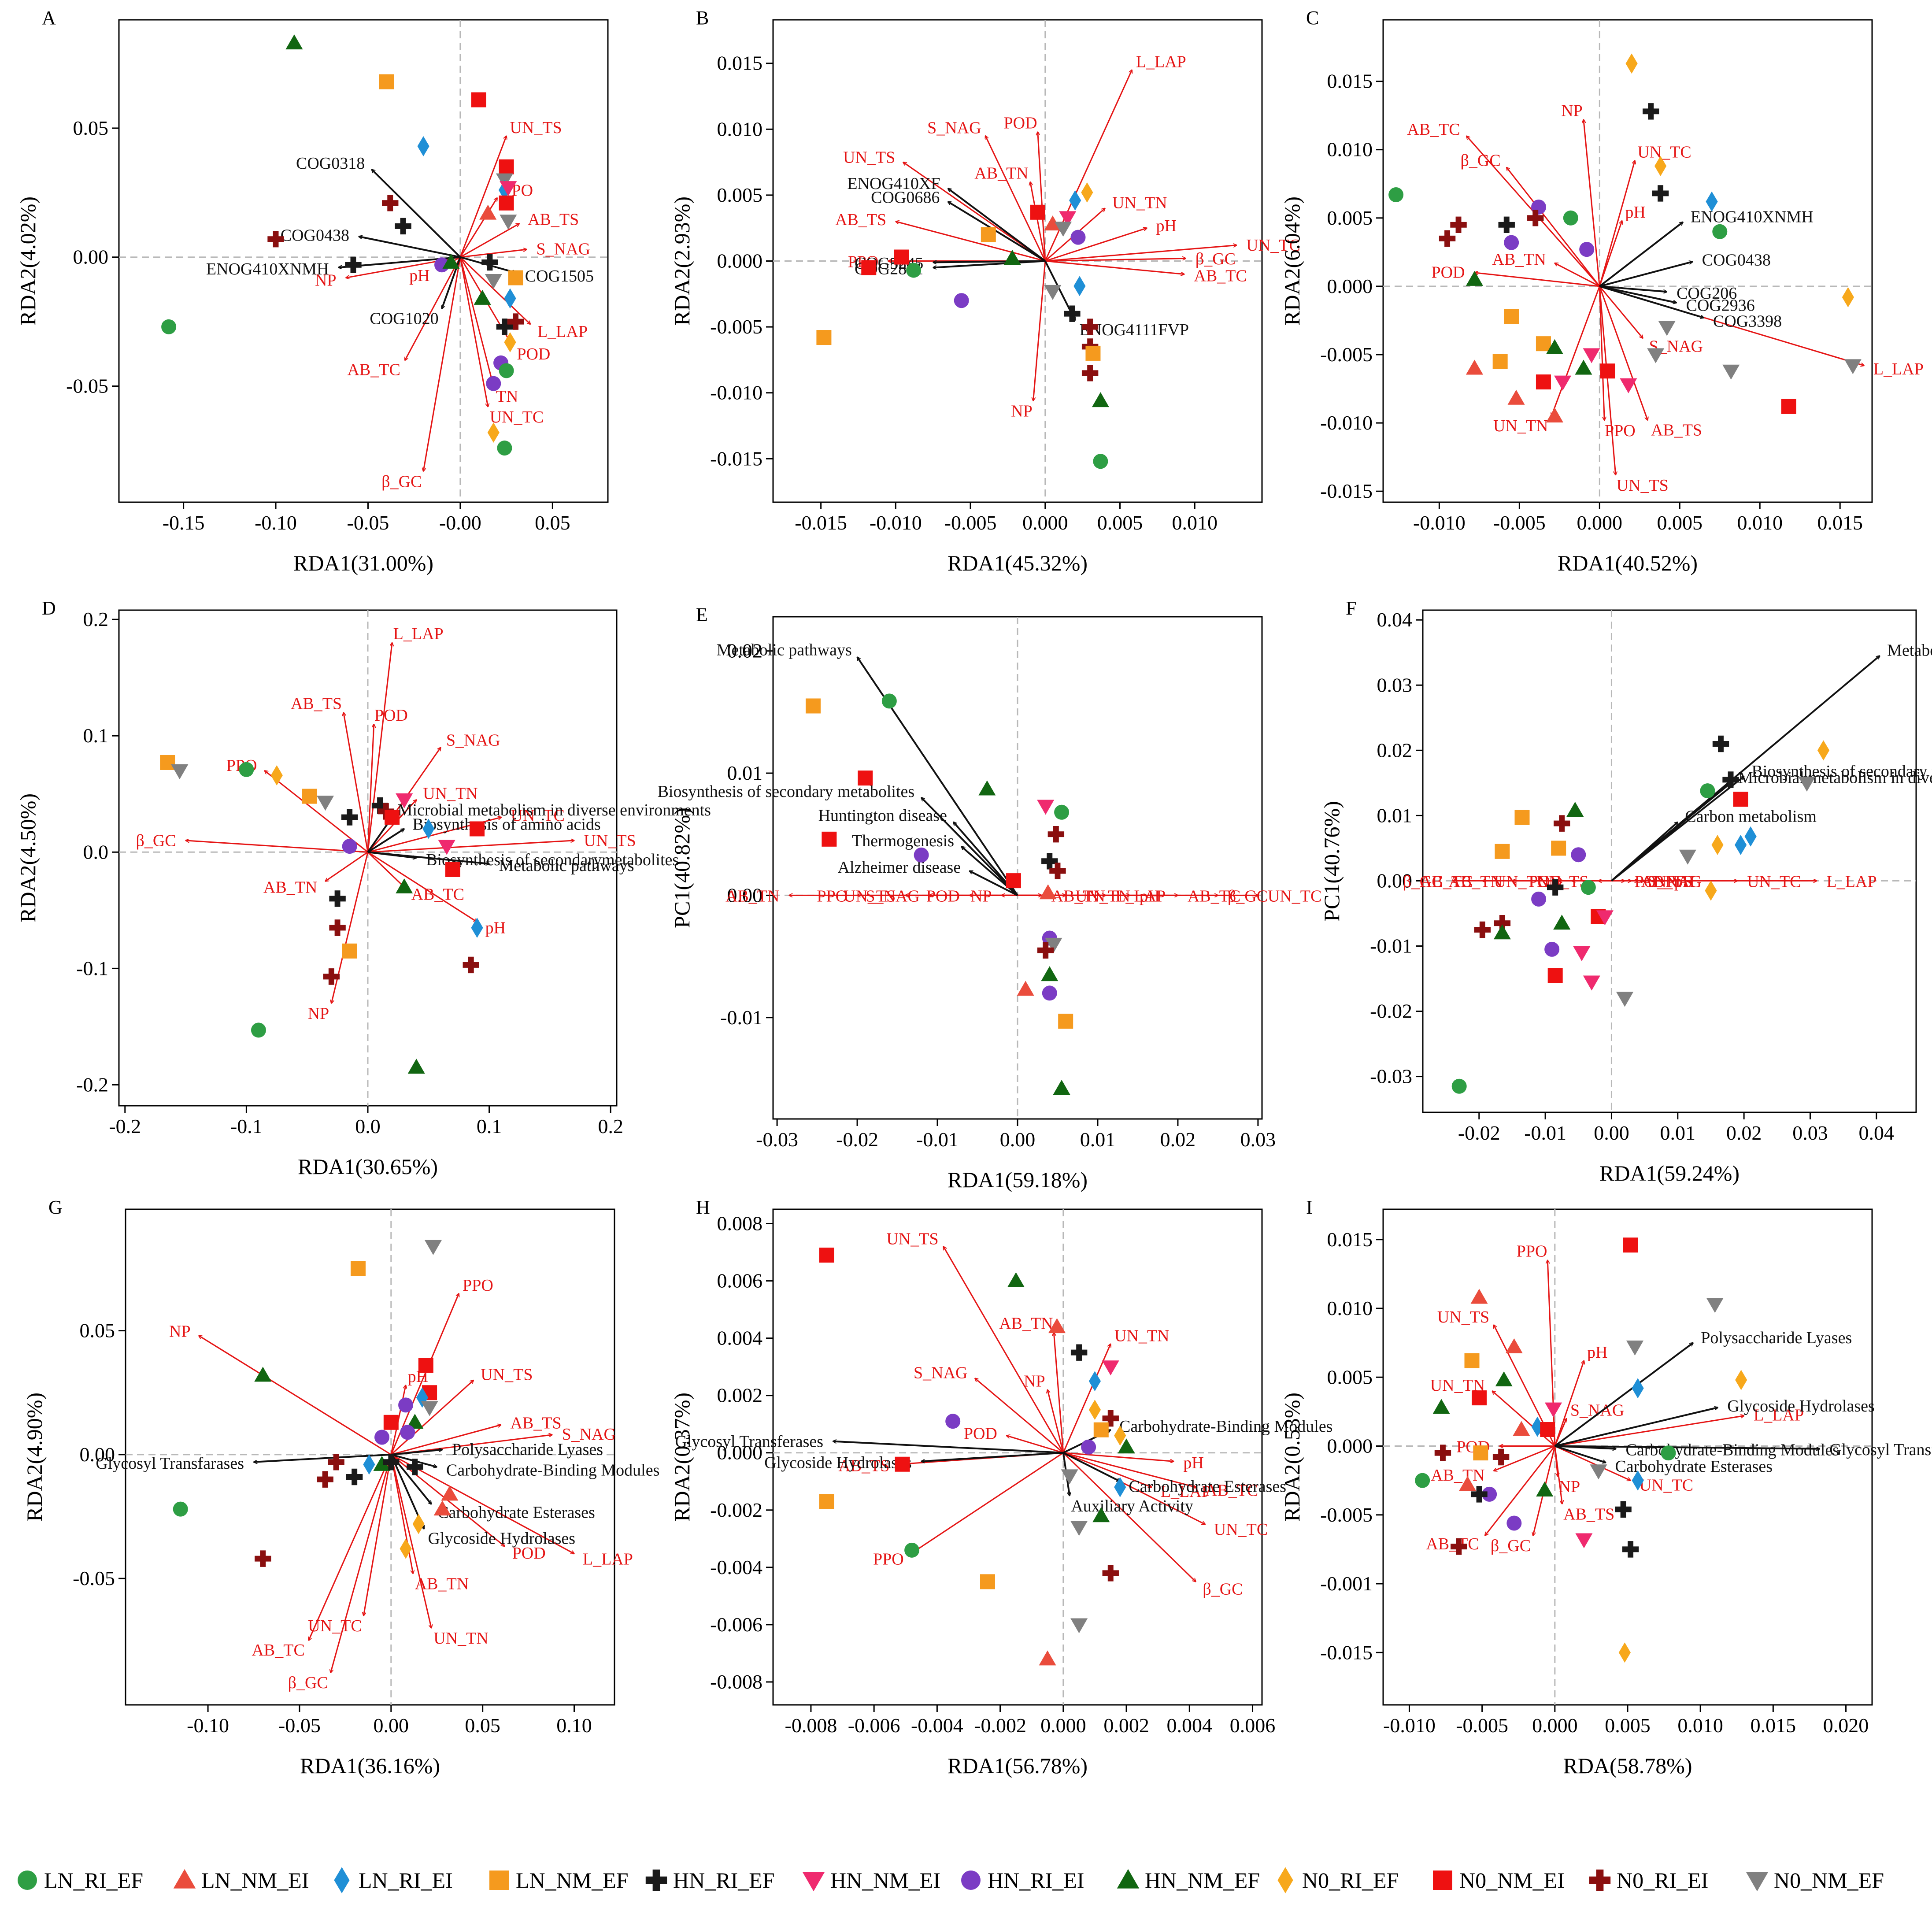 This screenshot has width=1932, height=1915. I want to click on x-axis-label: RDA1(59.24%), so click(1670, 1173).